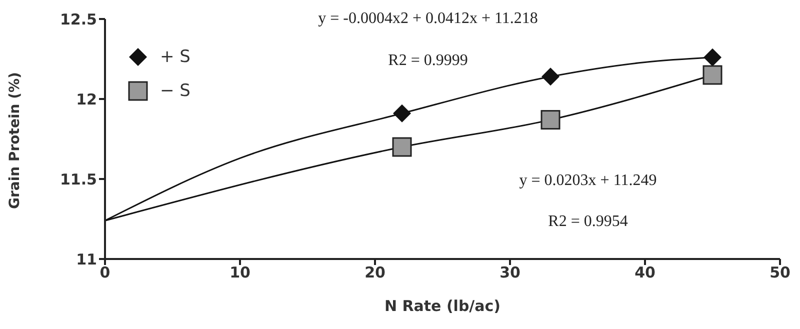  I want to click on y-tick-label: 12.5, so click(78, 19).